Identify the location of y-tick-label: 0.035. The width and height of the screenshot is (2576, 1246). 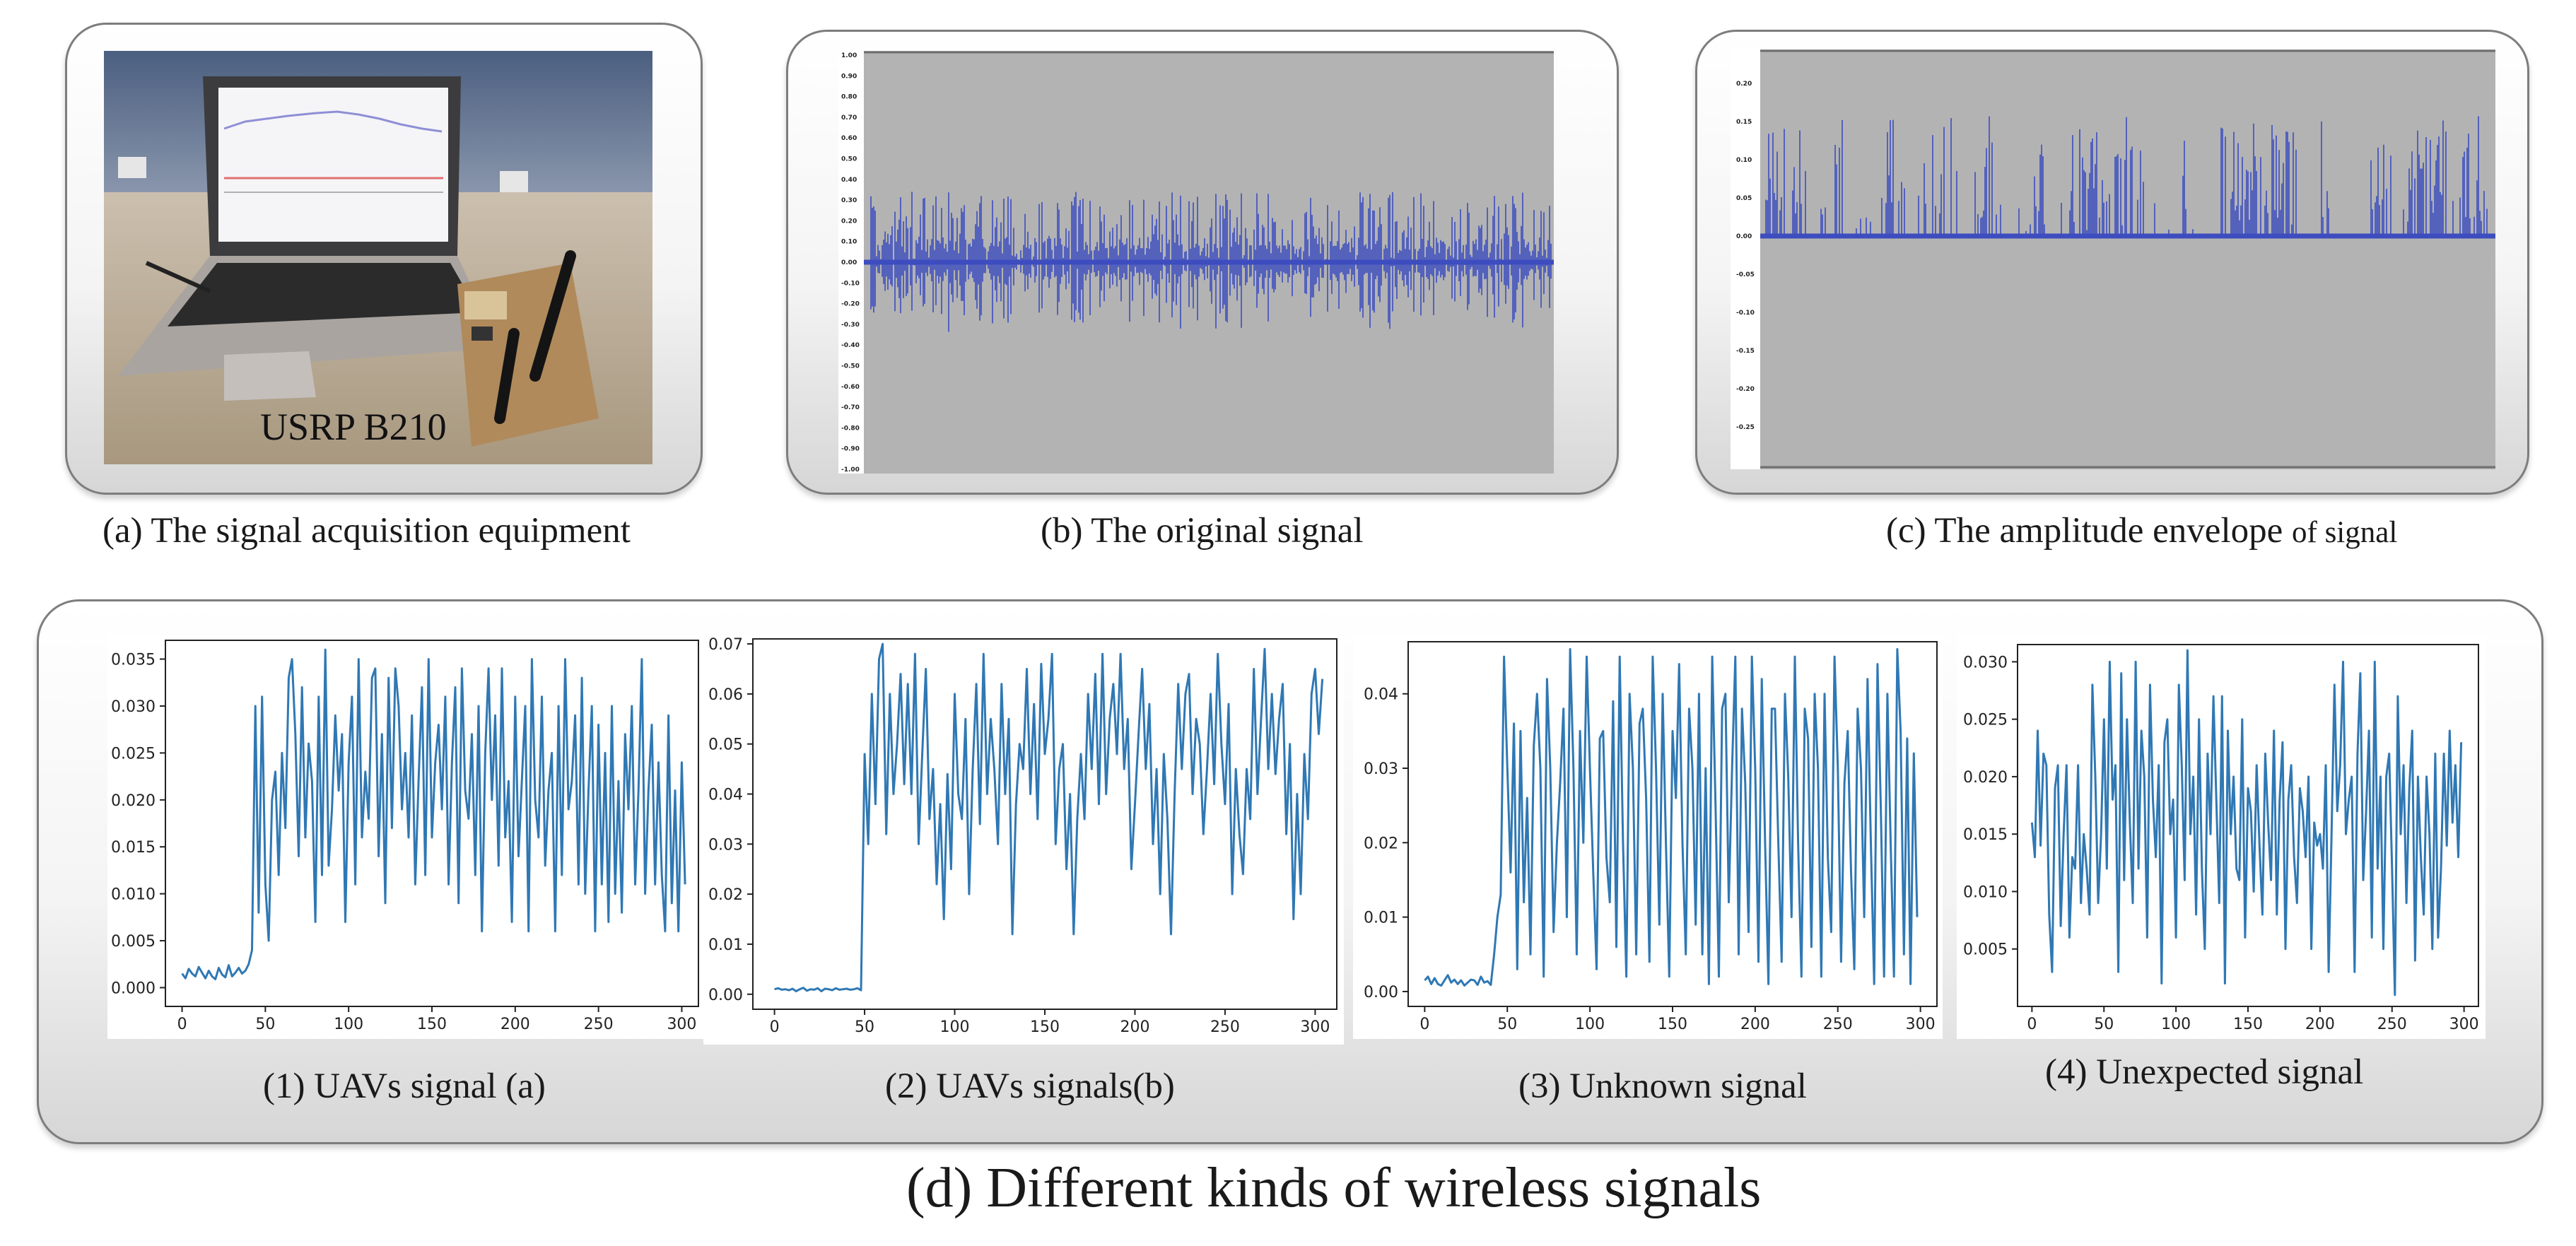
(133, 660).